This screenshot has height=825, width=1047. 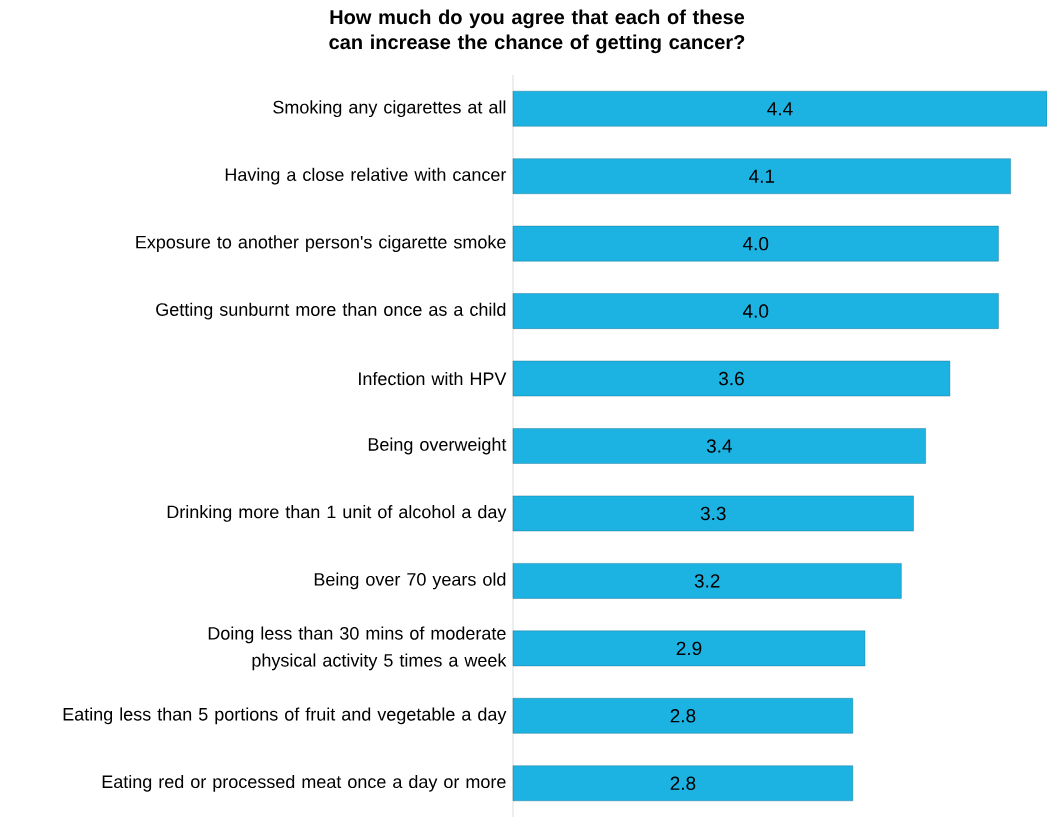 What do you see at coordinates (321, 244) in the screenshot?
I see `y-tick-label: Exposure to another person's cigarette smoke` at bounding box center [321, 244].